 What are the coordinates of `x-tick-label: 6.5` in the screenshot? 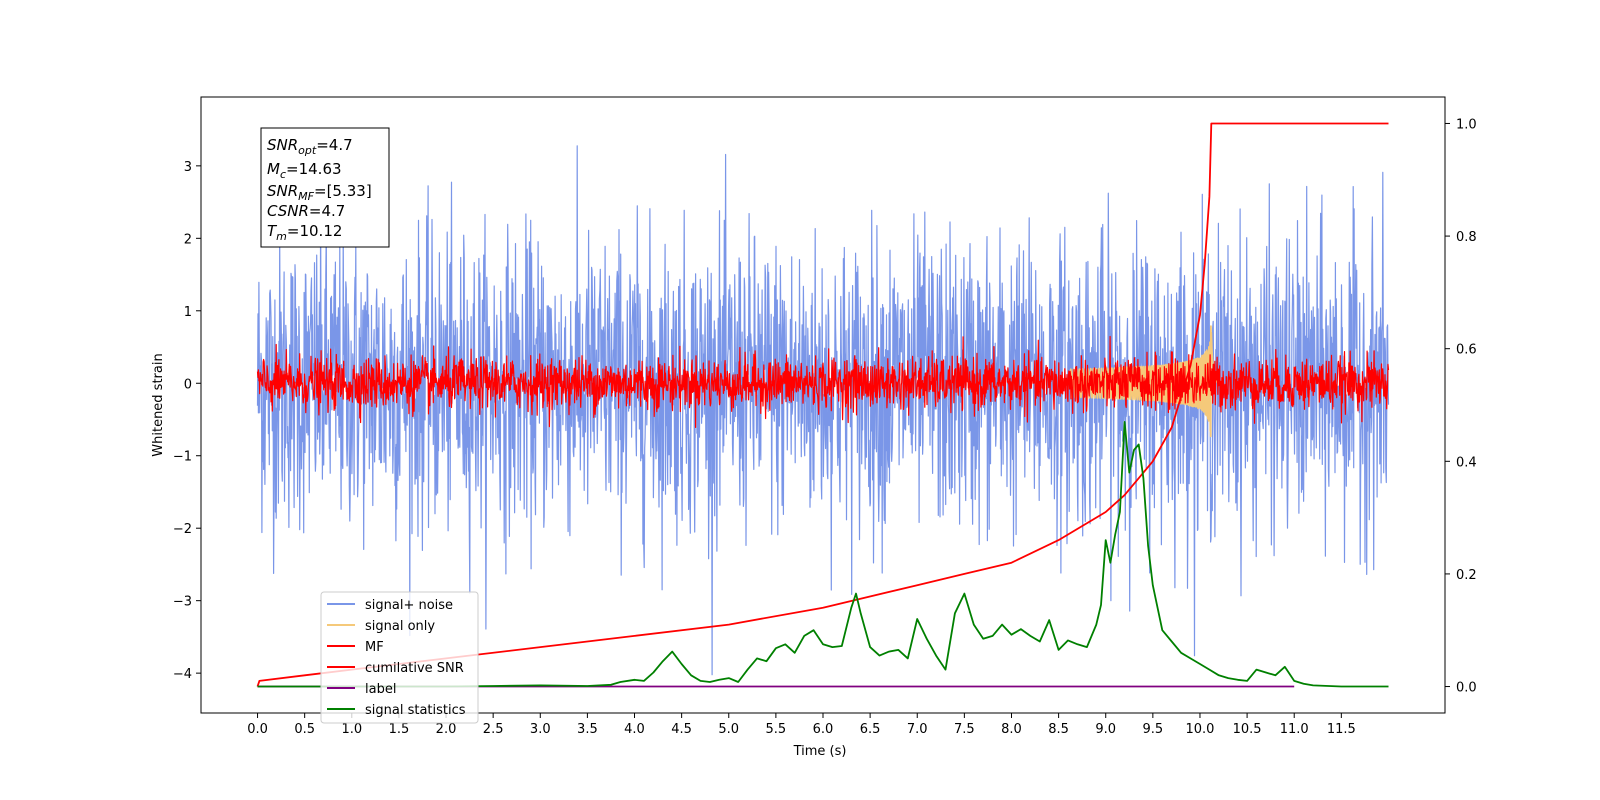 It's located at (870, 729).